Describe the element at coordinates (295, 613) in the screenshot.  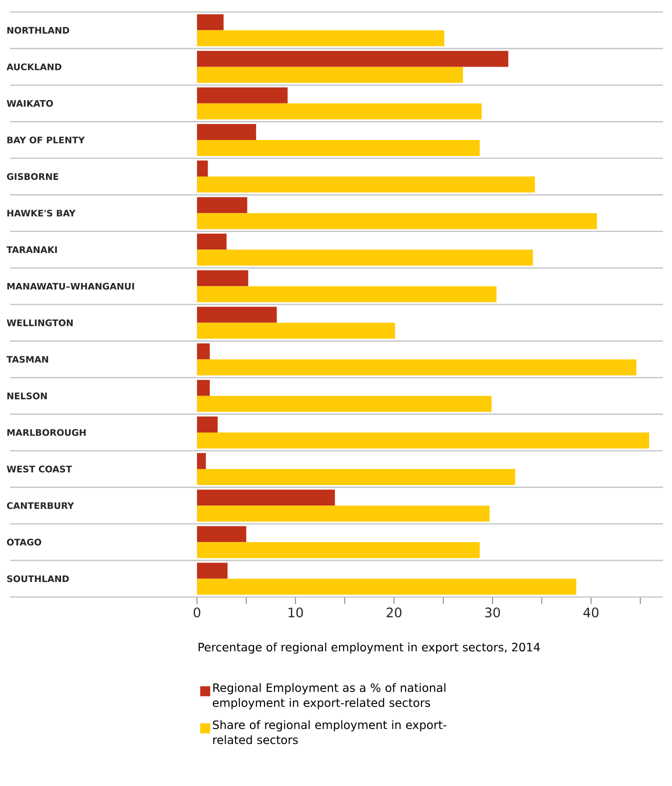
I see `x-tick-label: 10` at that location.